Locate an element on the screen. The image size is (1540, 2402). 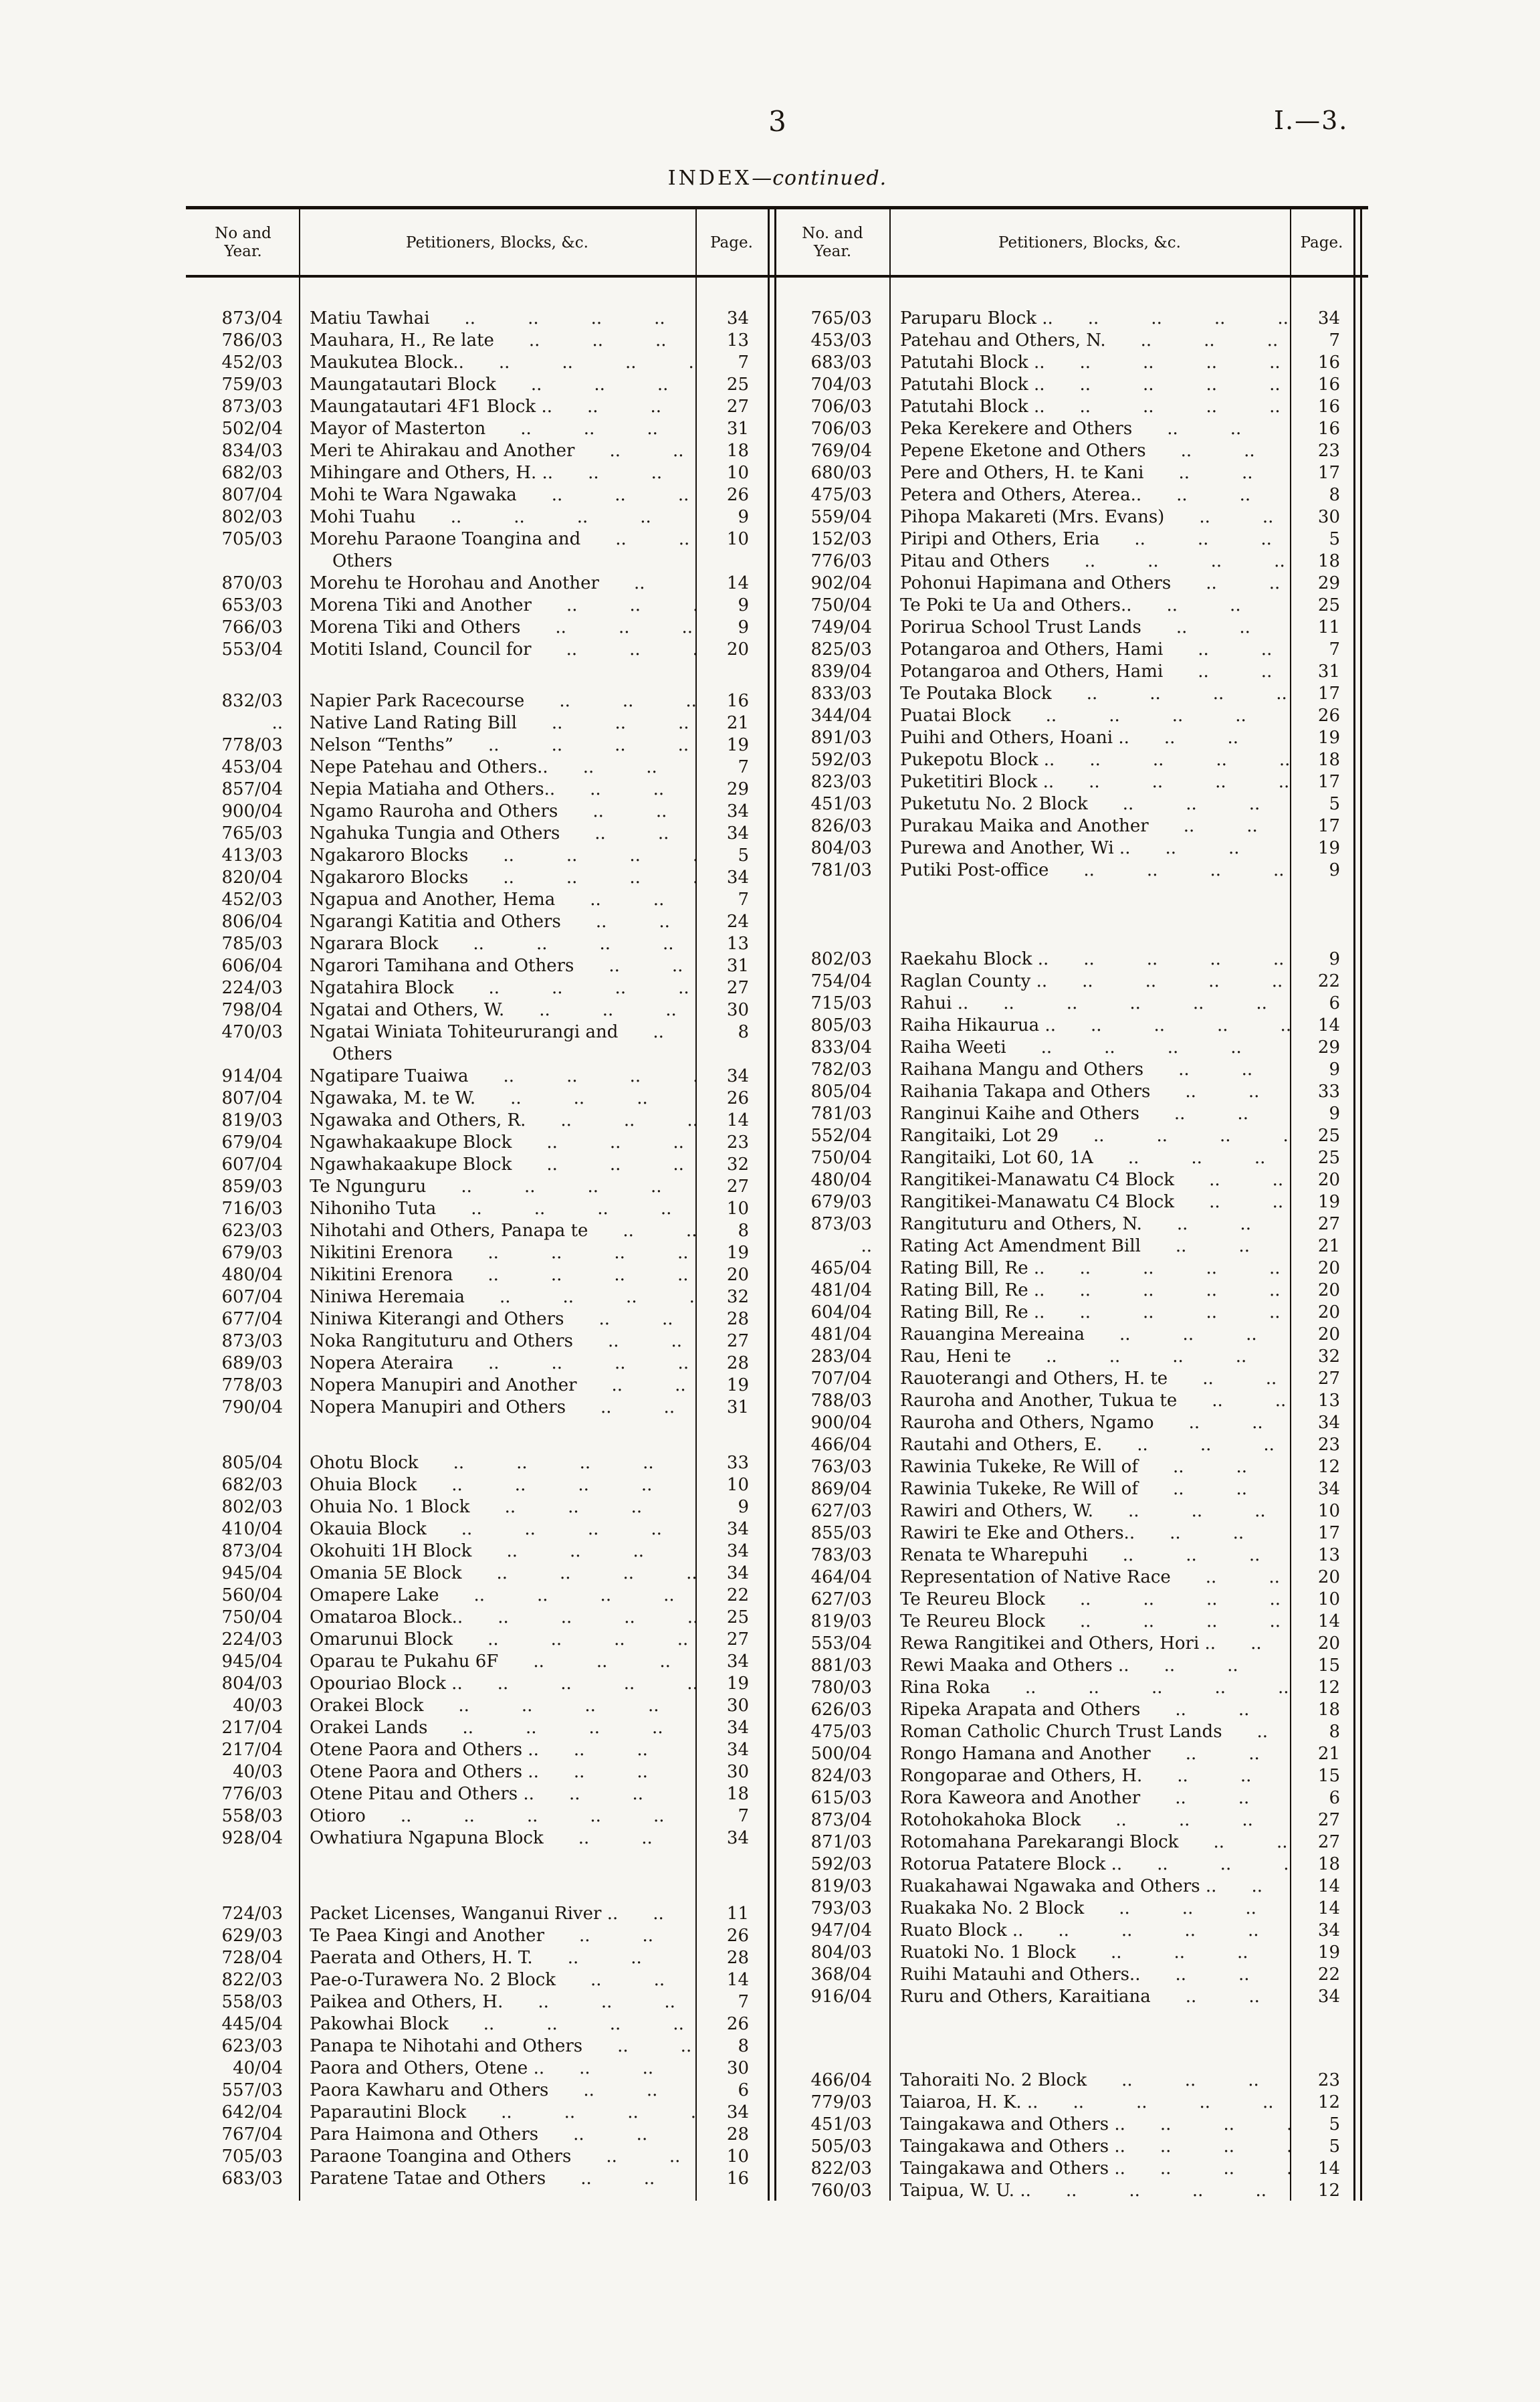
entry-page: 30 is located at coordinates (737, 2068).